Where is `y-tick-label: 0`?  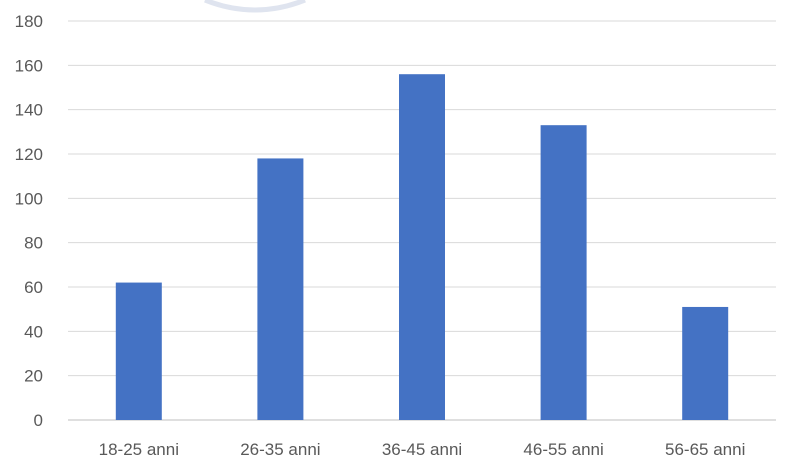 y-tick-label: 0 is located at coordinates (38, 420).